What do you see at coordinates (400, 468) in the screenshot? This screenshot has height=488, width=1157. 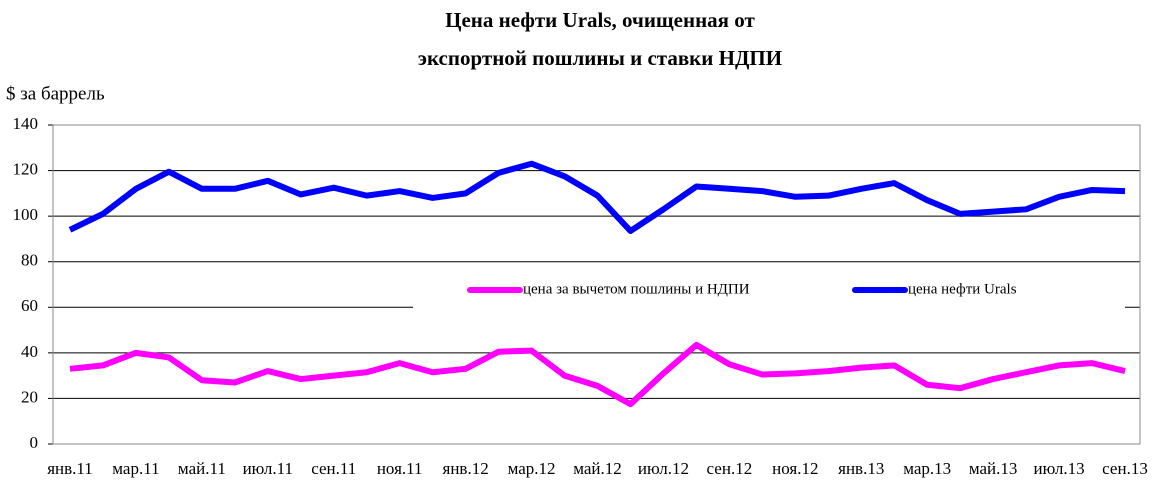 I see `x-tick-label: ноя.11` at bounding box center [400, 468].